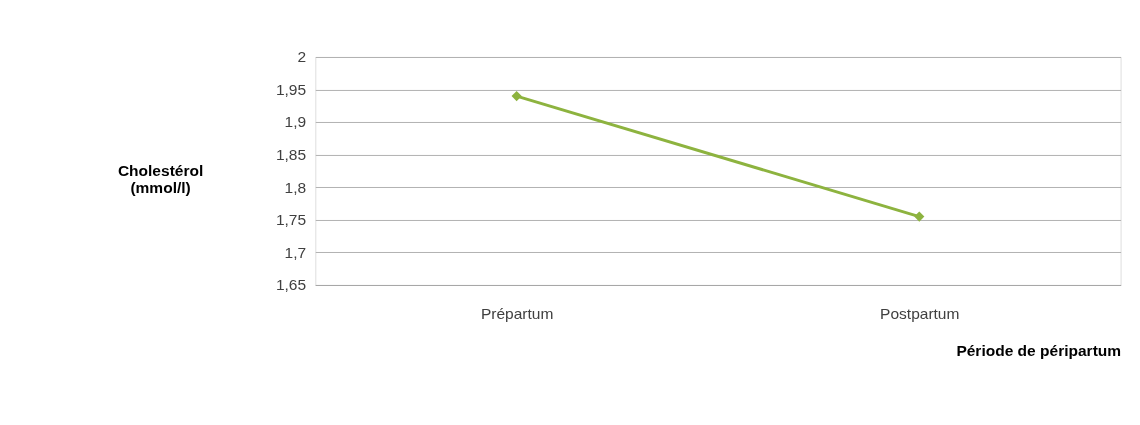 Image resolution: width=1140 pixels, height=425 pixels. What do you see at coordinates (920, 314) in the screenshot?
I see `x-tick-label: Postpartum` at bounding box center [920, 314].